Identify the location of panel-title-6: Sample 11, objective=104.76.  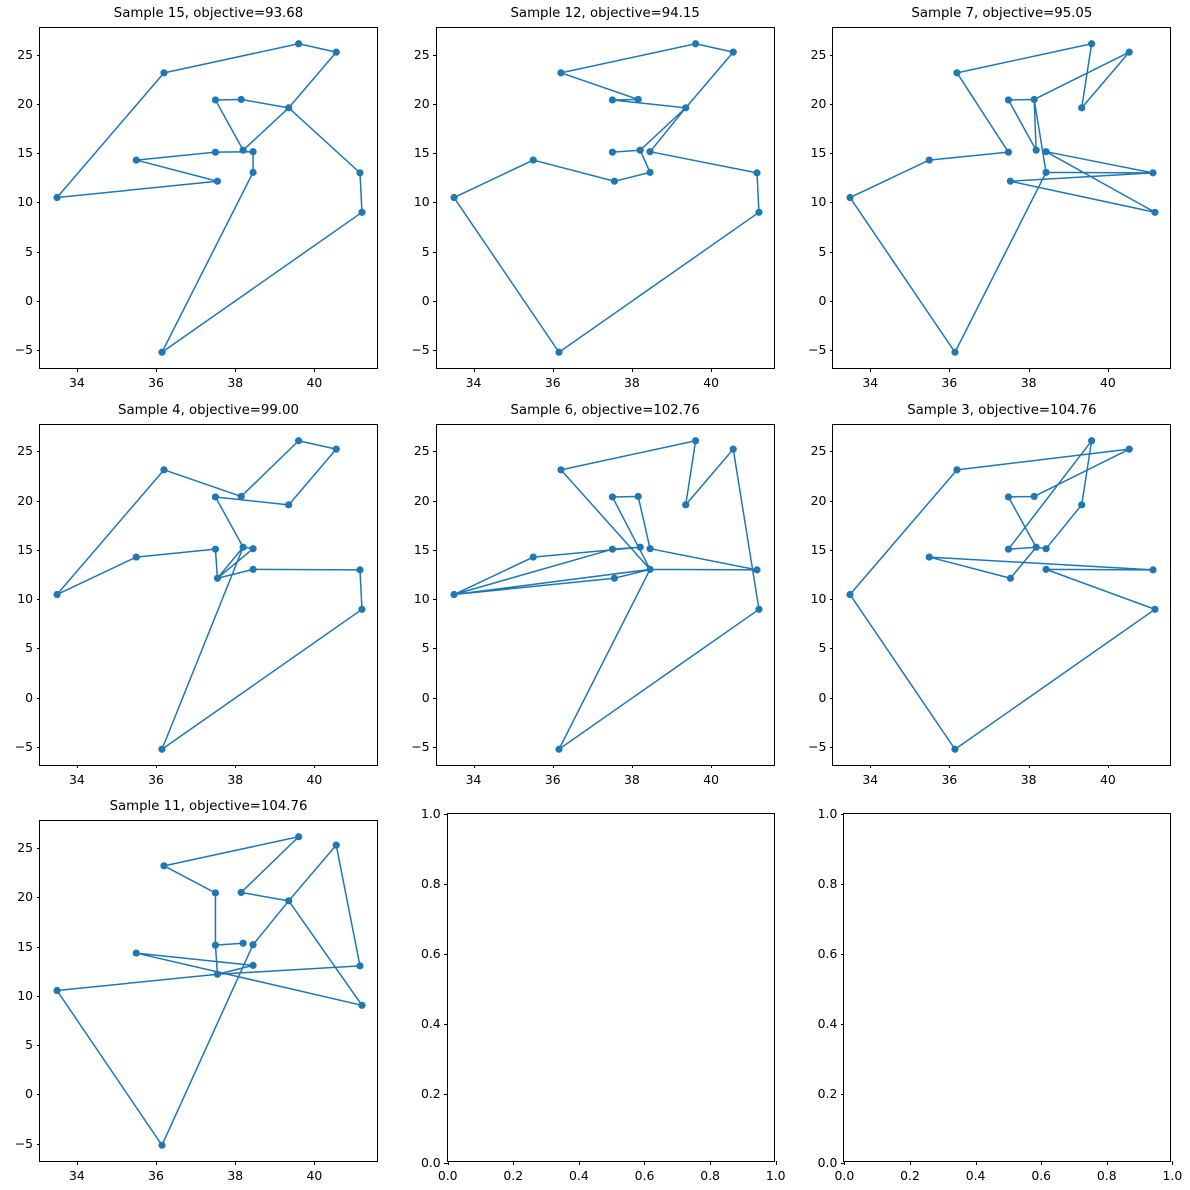
(208, 807).